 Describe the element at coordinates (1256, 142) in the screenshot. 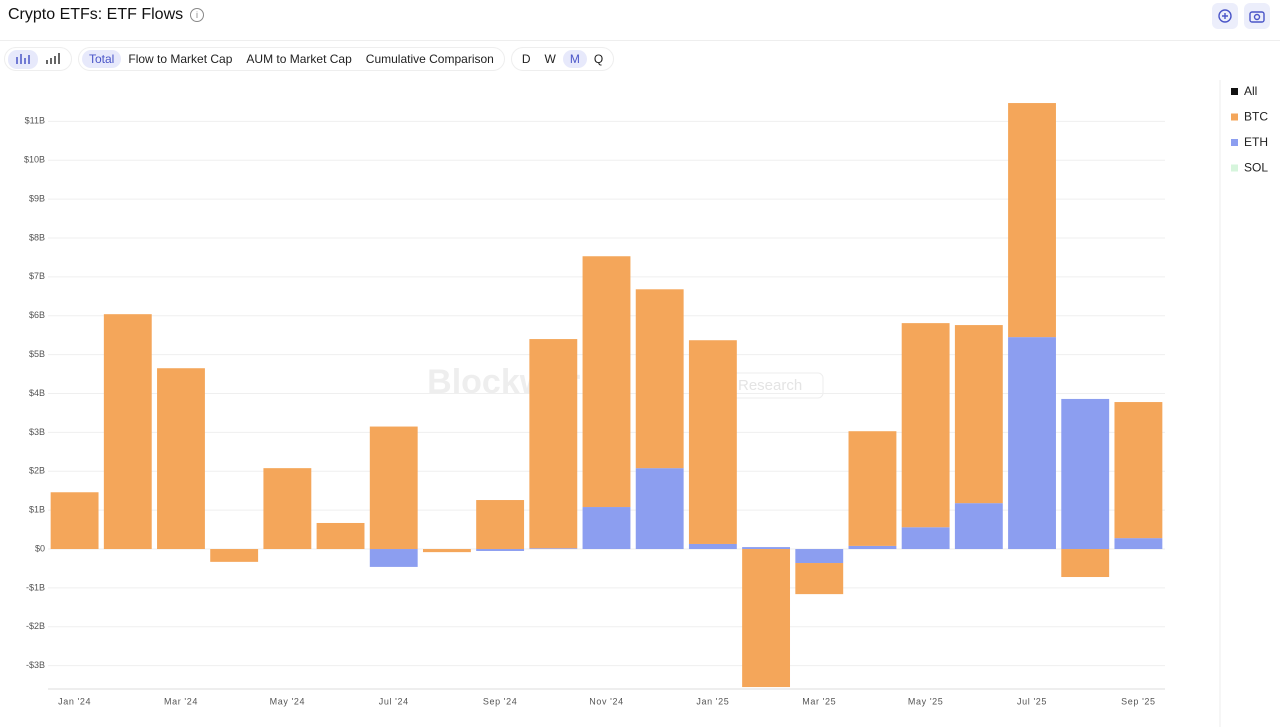

I see `legend-label: ETH` at that location.